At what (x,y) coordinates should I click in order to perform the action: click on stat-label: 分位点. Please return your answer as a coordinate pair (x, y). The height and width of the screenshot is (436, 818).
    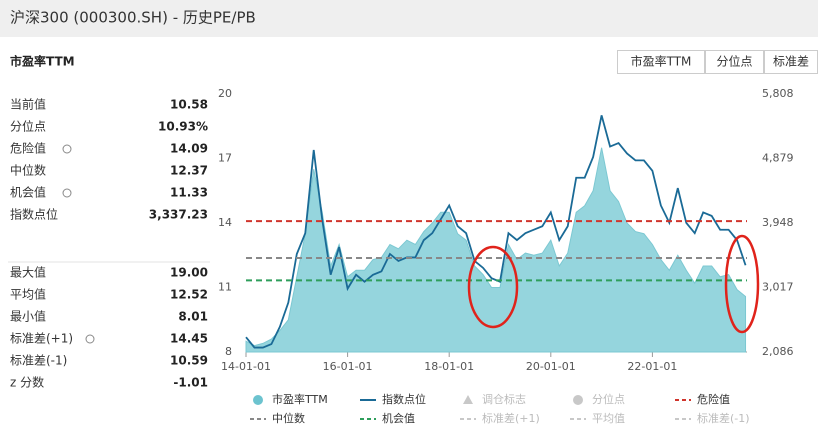
    Looking at the image, I should click on (28, 126).